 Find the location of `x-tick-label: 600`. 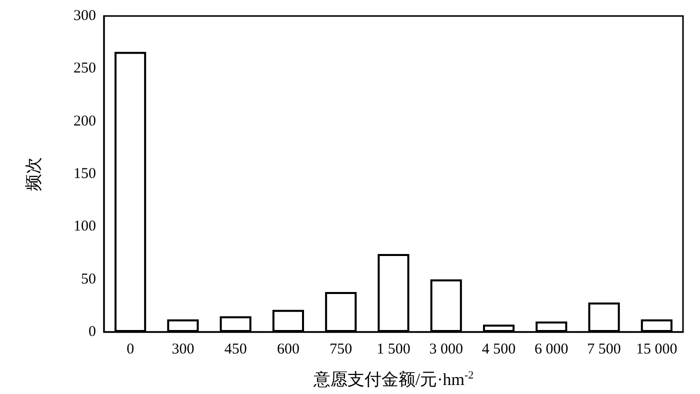

x-tick-label: 600 is located at coordinates (288, 350).